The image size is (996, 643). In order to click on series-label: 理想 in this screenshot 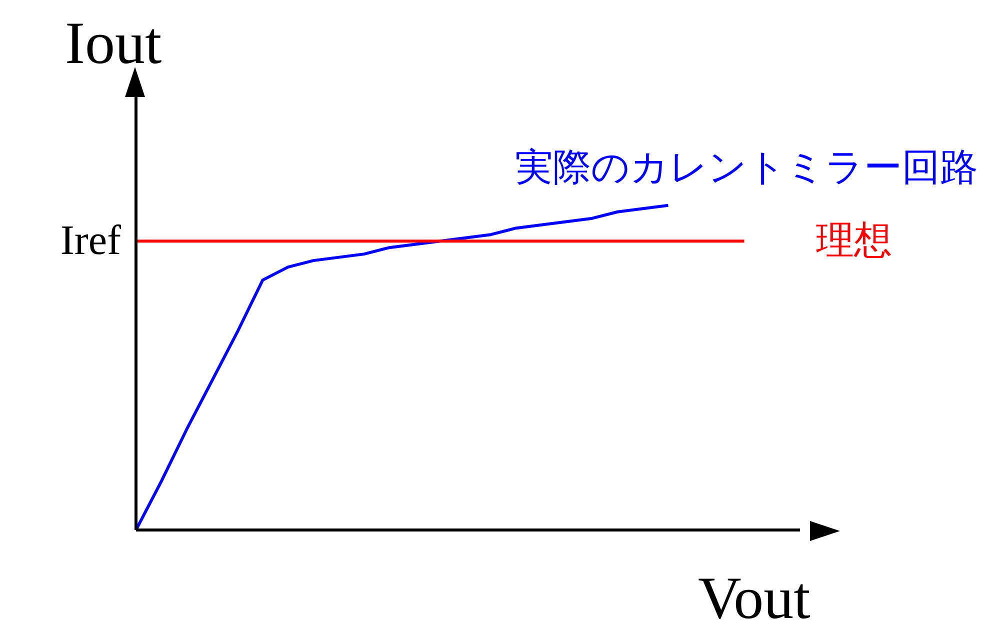, I will do `click(854, 240)`.